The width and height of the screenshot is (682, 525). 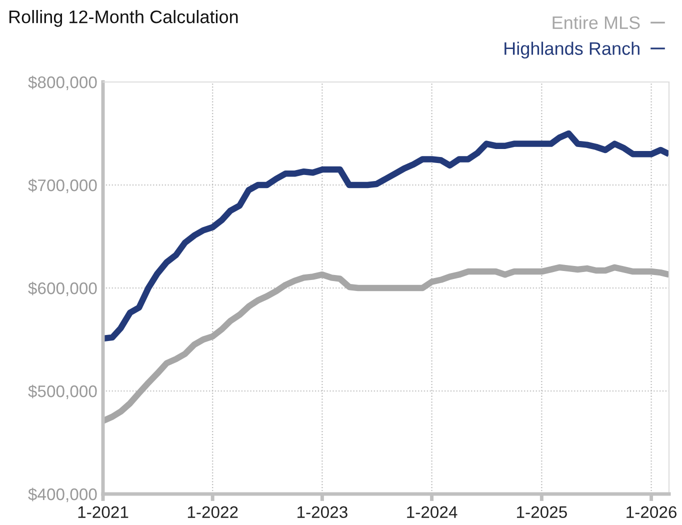 What do you see at coordinates (542, 512) in the screenshot?
I see `x-tick-label: 1-2025` at bounding box center [542, 512].